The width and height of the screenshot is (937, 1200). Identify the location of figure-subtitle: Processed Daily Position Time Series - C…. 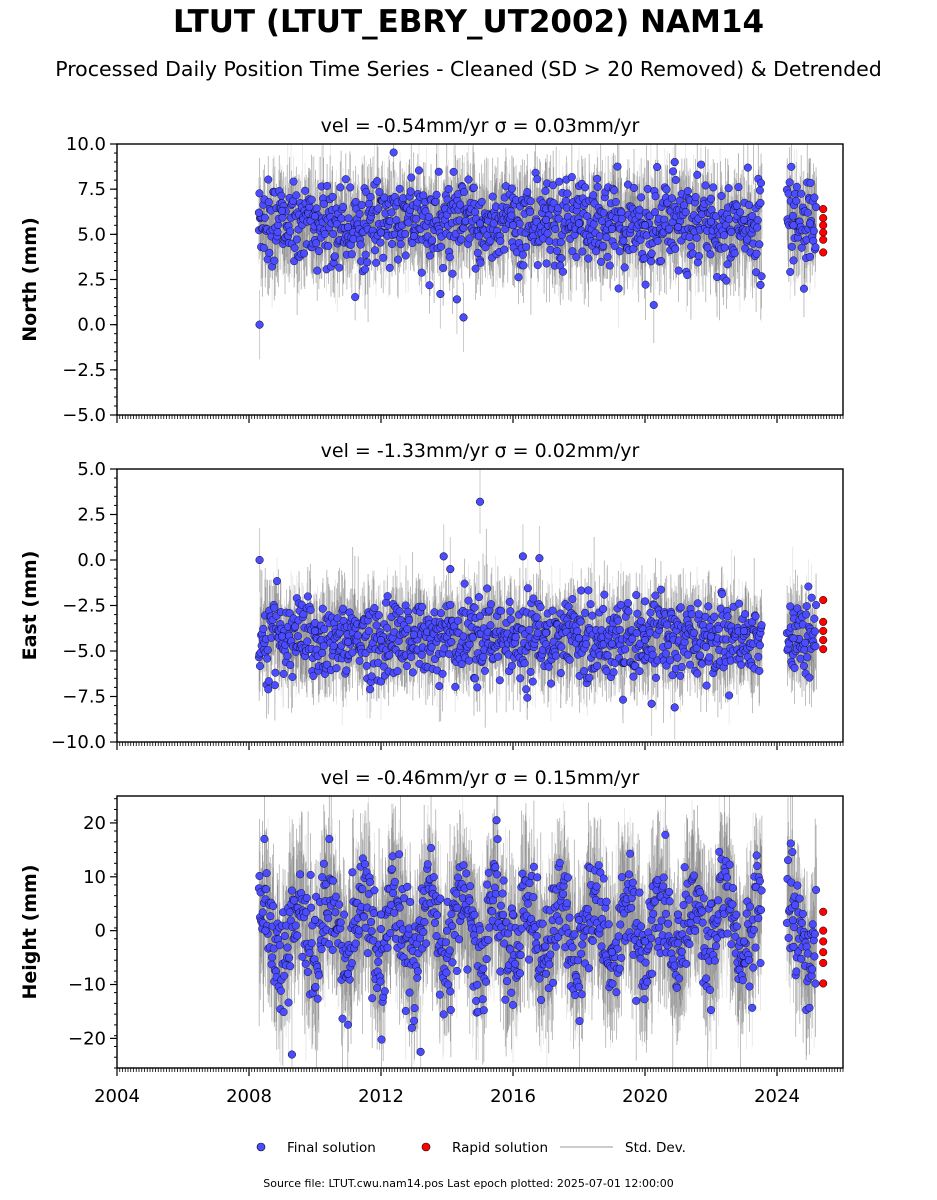
(468, 69).